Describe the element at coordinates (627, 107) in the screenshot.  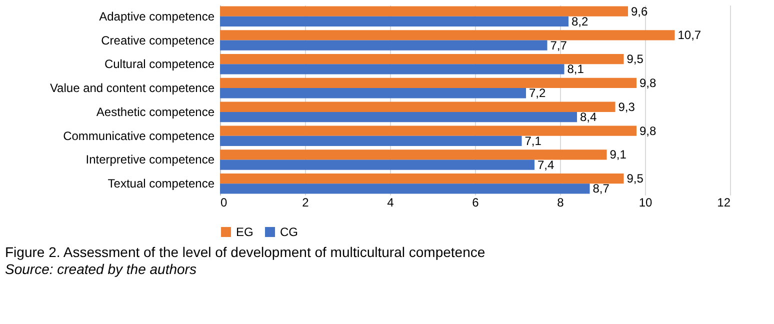
I see `data-label: 9,3` at that location.